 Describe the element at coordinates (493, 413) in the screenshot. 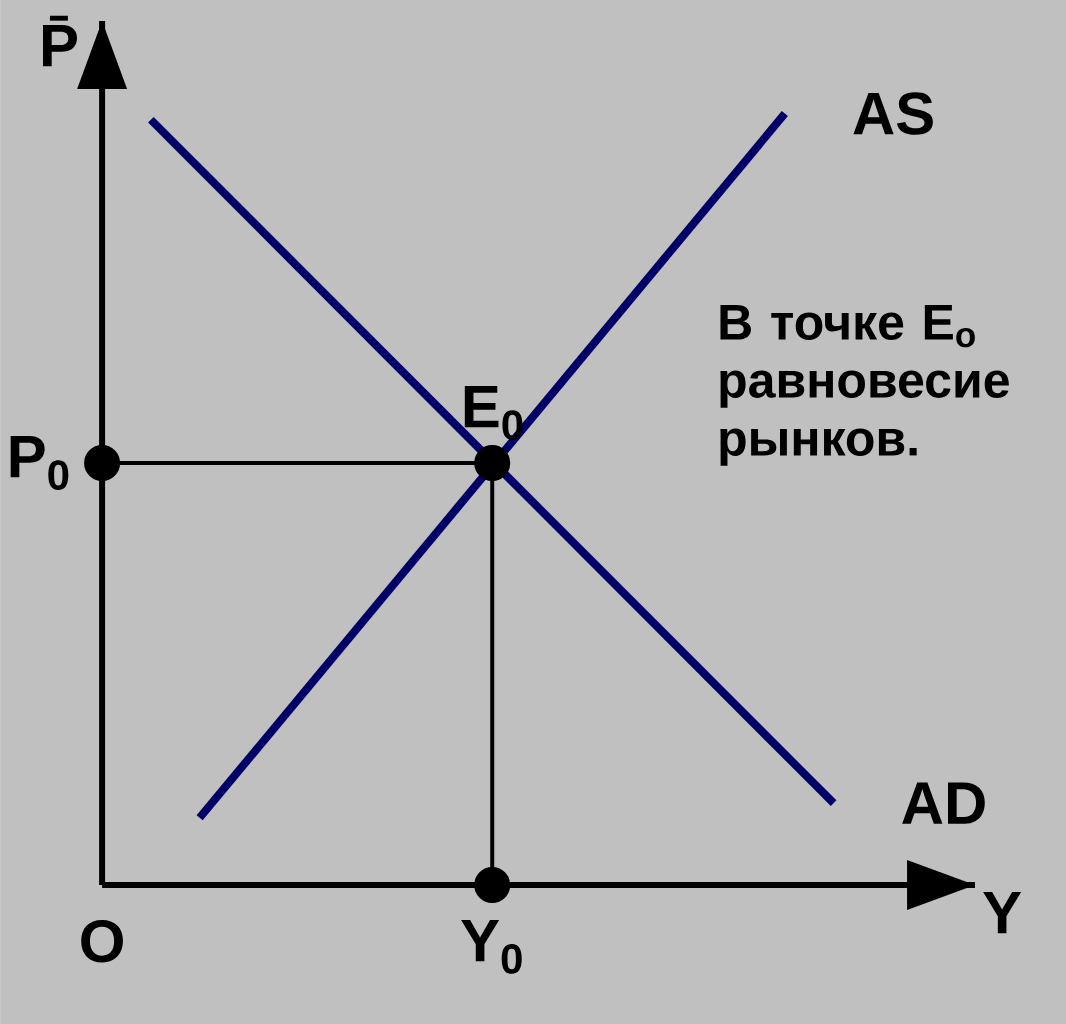

I see `annotation: E$_{0}$` at that location.